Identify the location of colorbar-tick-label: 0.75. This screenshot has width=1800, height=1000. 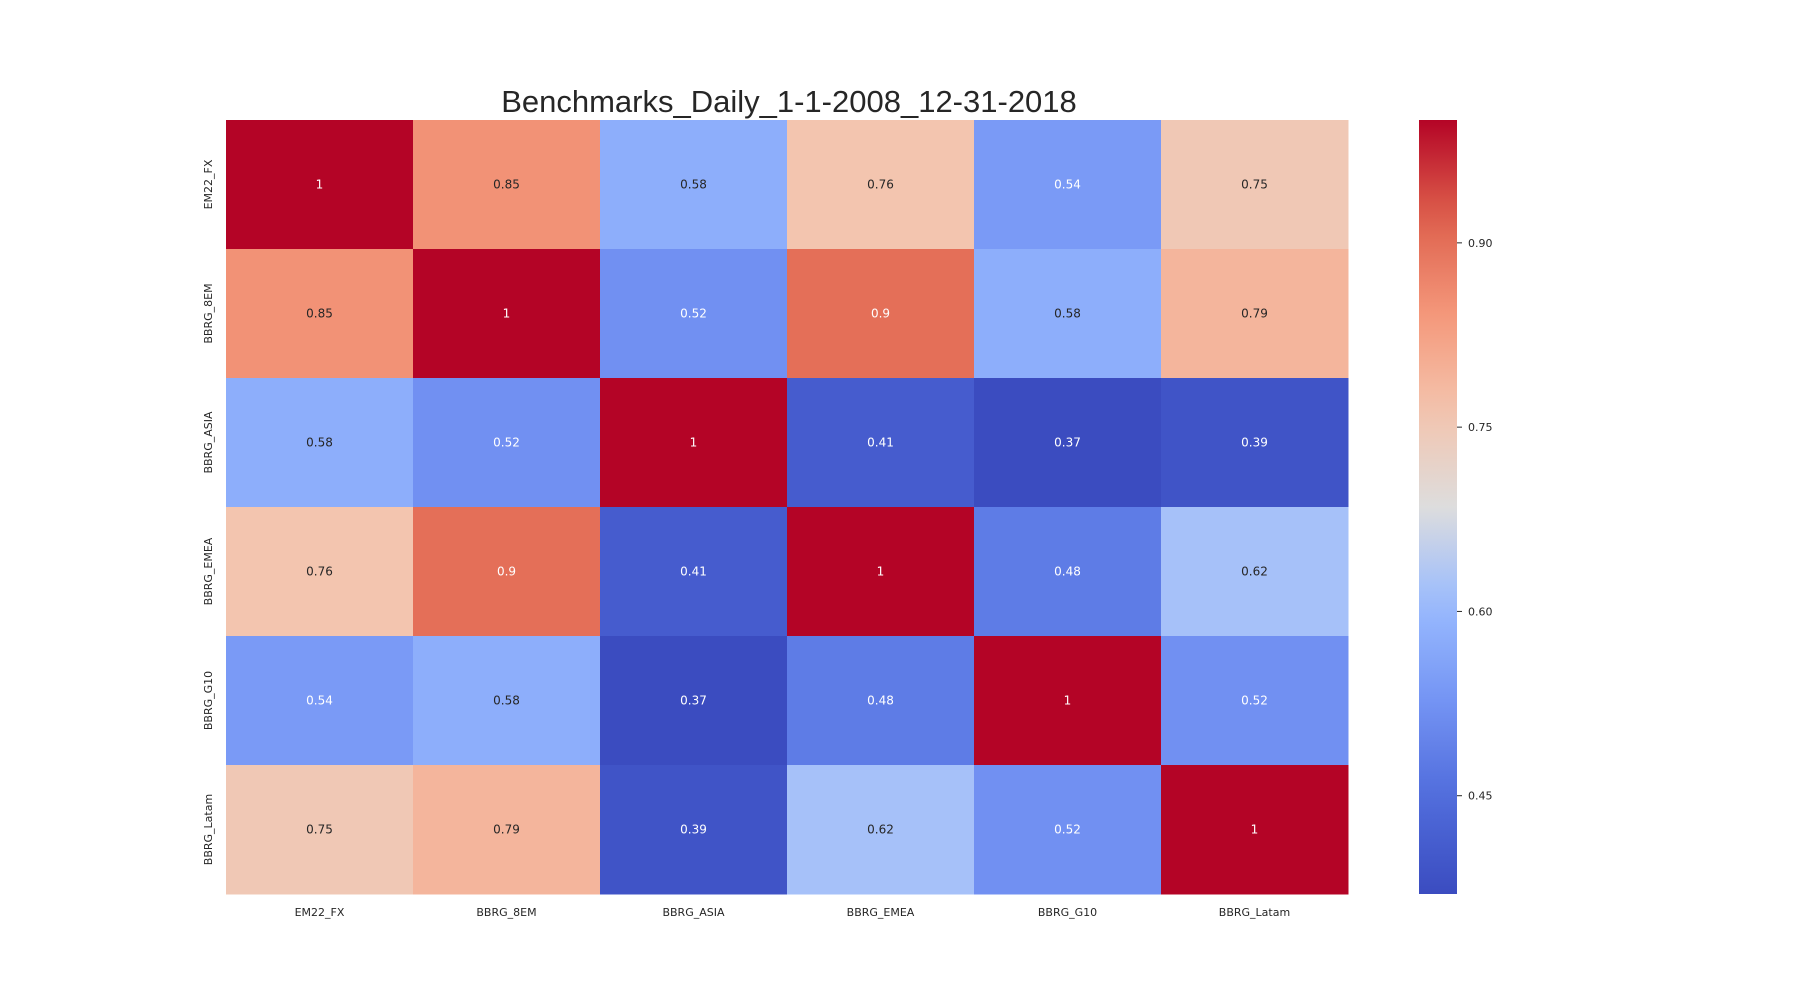
(1480, 427).